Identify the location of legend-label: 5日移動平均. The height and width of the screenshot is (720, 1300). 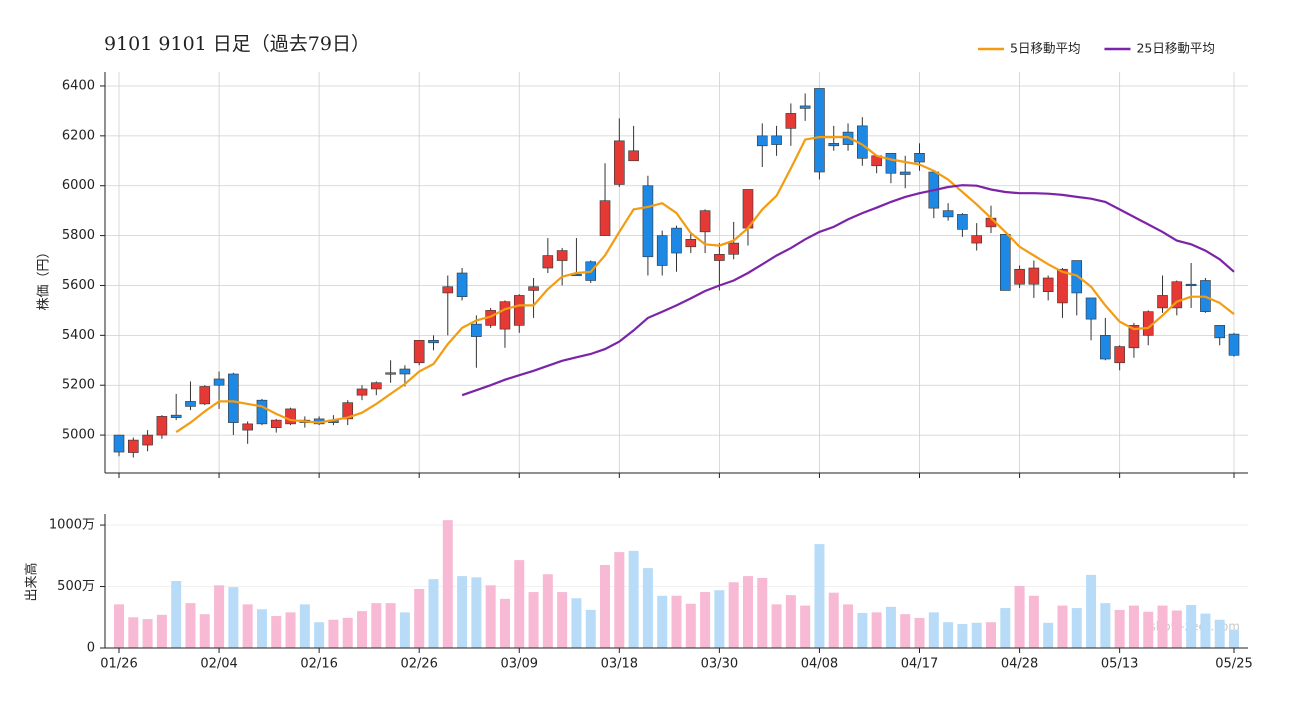
(1045, 48).